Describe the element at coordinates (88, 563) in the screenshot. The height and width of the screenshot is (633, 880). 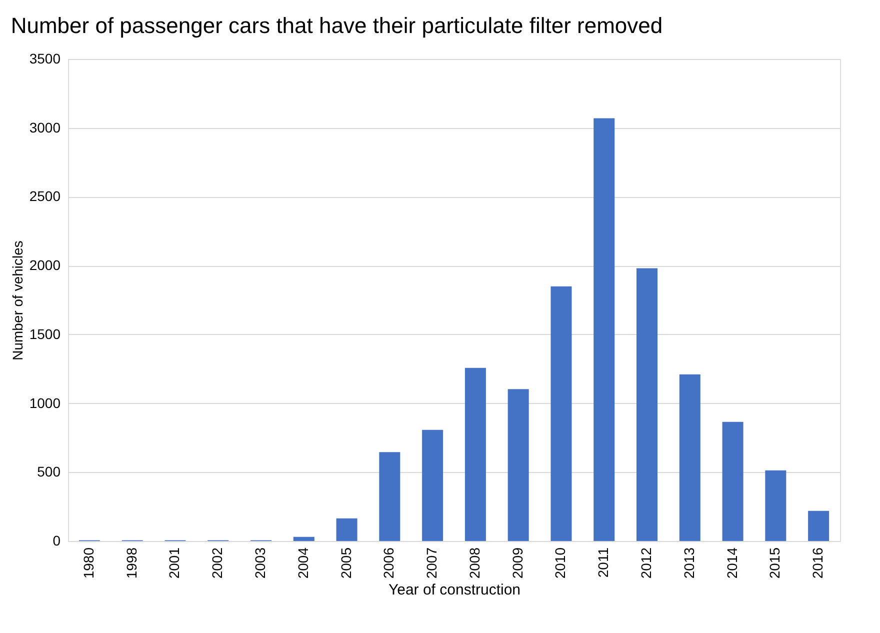
I see `x-tick-label: 1980` at that location.